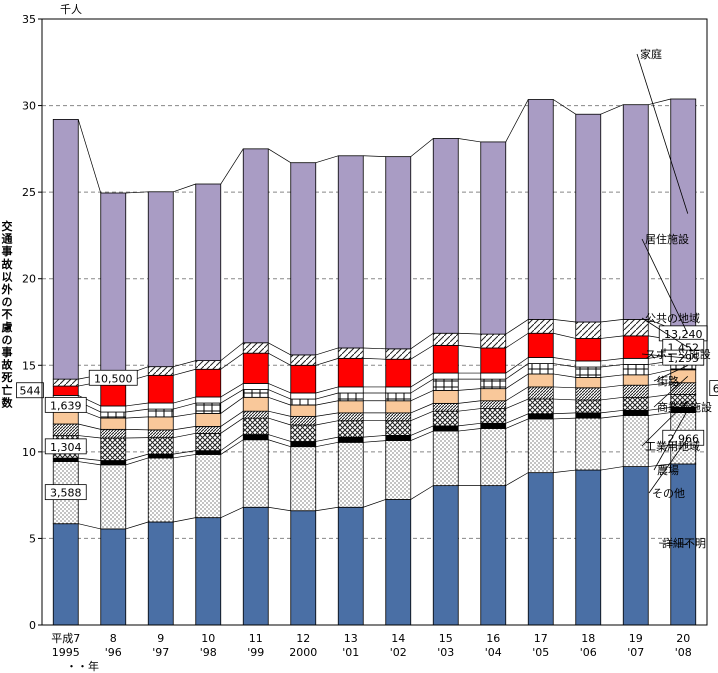 The image size is (718, 673). What do you see at coordinates (350, 652) in the screenshot?
I see `x-tick-label: '01` at bounding box center [350, 652].